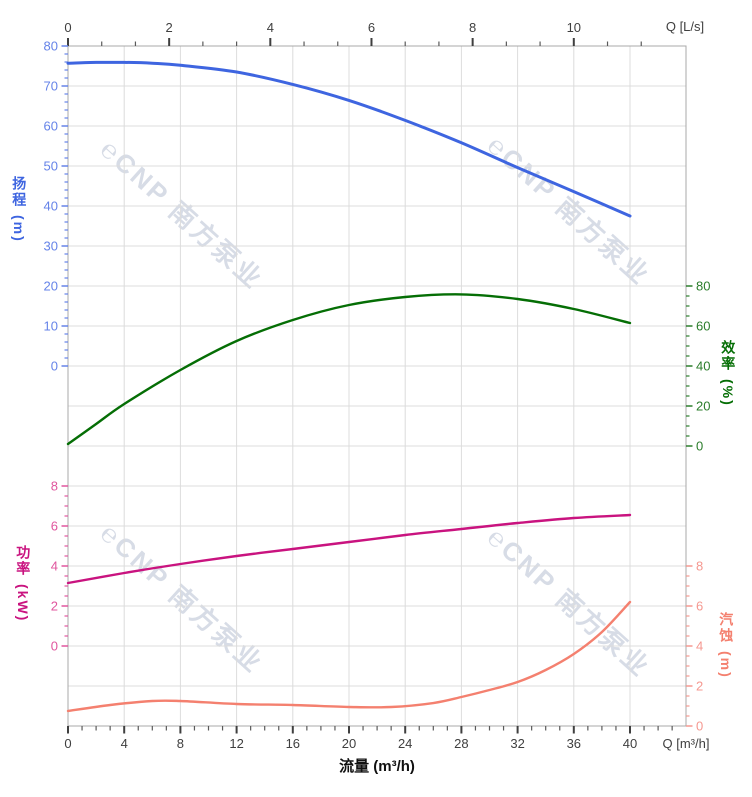 Image resolution: width=752 pixels, height=797 pixels. What do you see at coordinates (23, 603) in the screenshot?
I see `power-axis-unit: (kW)` at bounding box center [23, 603].